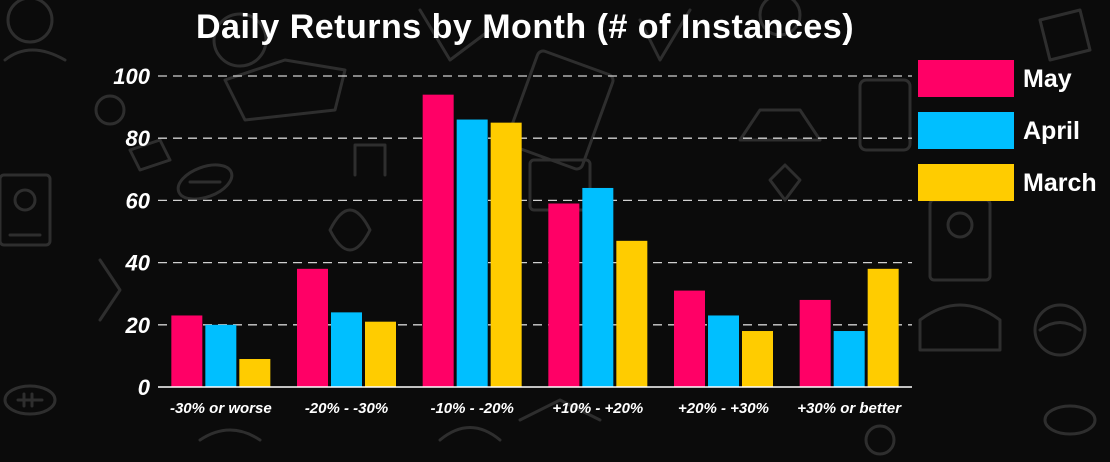 The image size is (1110, 462). I want to click on legend-swatch-march, so click(966, 182).